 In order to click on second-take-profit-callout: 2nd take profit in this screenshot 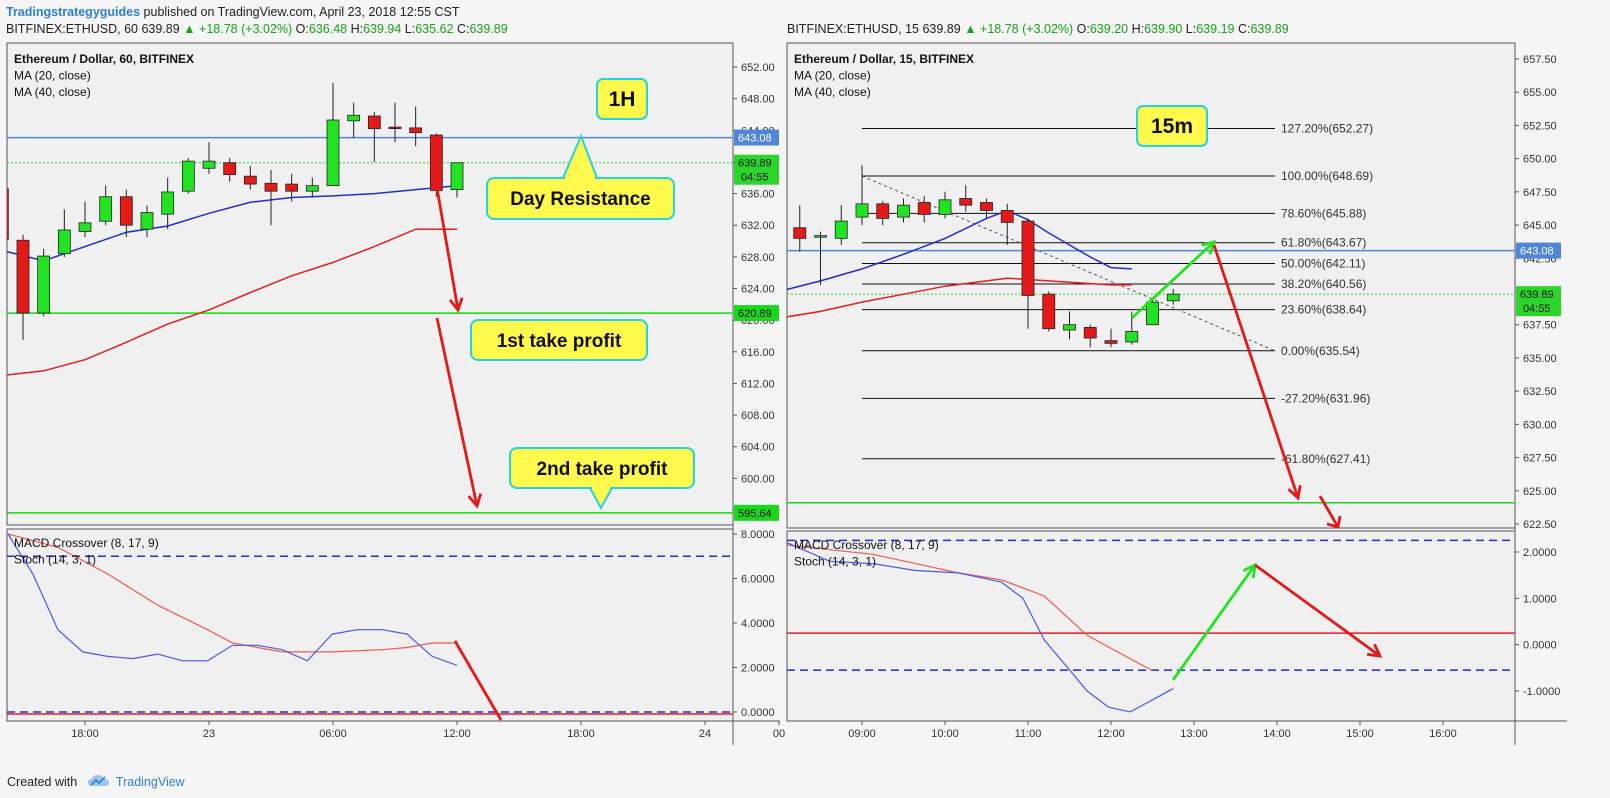, I will do `click(602, 479)`.